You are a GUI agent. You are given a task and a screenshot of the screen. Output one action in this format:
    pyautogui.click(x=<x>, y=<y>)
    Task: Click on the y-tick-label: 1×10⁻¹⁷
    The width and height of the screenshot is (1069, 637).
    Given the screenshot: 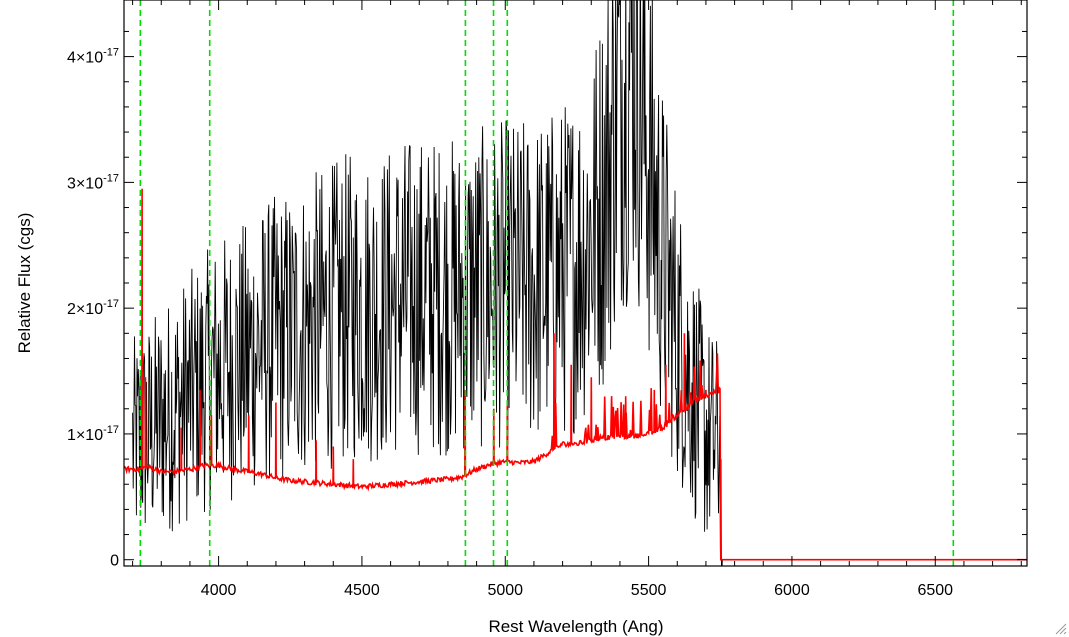 What is the action you would take?
    pyautogui.click(x=93, y=434)
    